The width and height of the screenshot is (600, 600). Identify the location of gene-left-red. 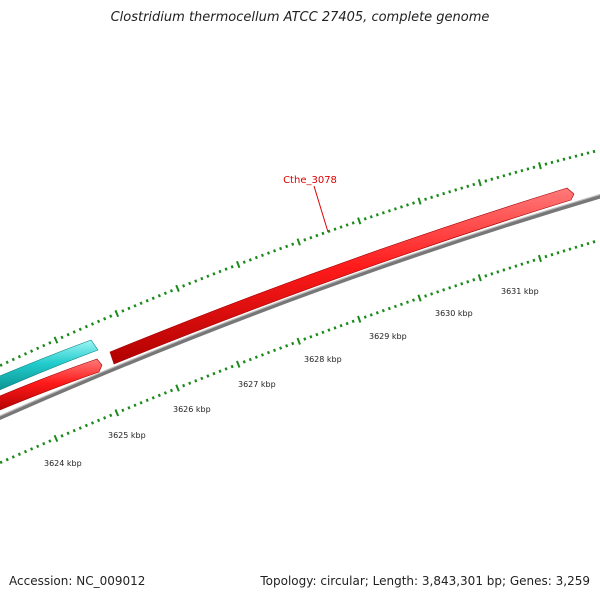
(51, 385).